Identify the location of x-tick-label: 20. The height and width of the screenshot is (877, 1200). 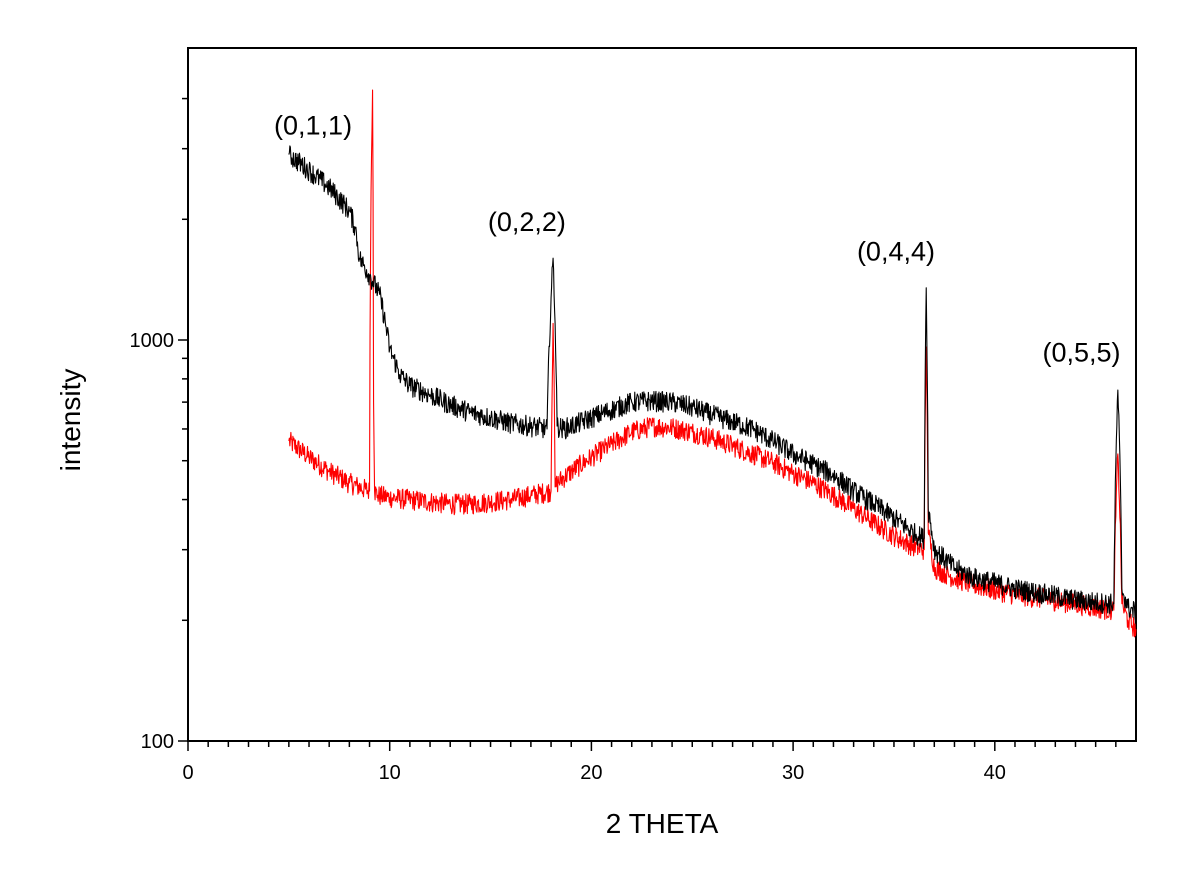
(591, 773).